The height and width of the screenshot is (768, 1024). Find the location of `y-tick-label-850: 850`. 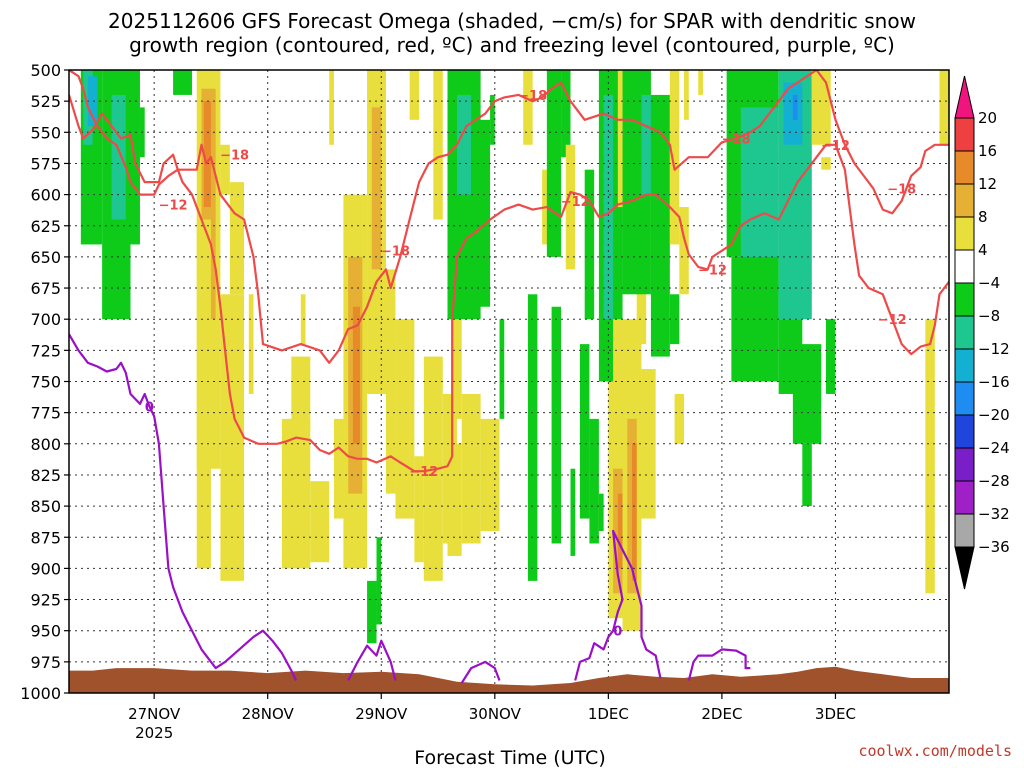

y-tick-label-850: 850 is located at coordinates (45, 506).